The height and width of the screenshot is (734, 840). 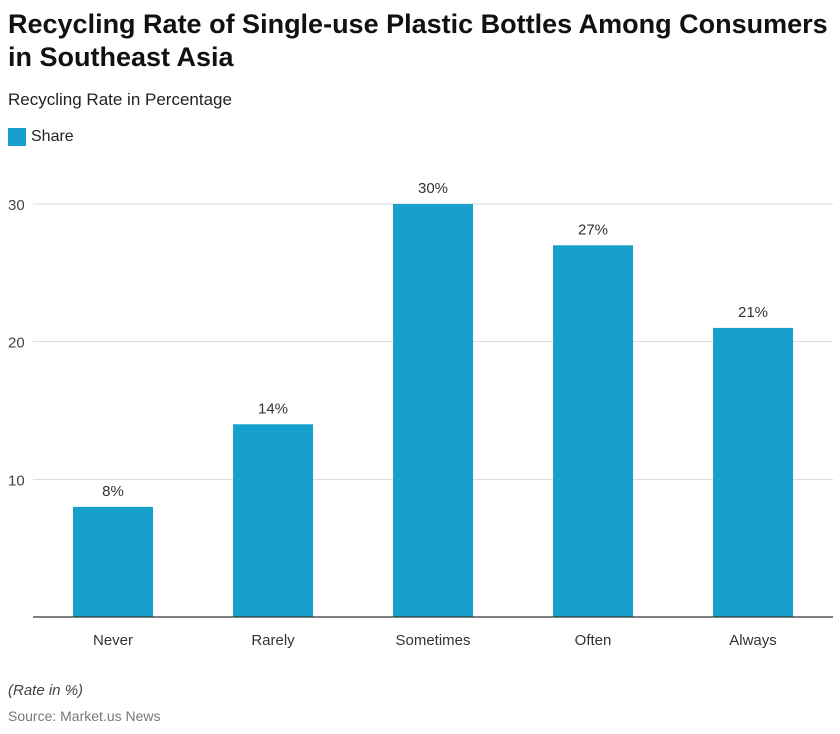 I want to click on data-label: 14%, so click(x=273, y=408).